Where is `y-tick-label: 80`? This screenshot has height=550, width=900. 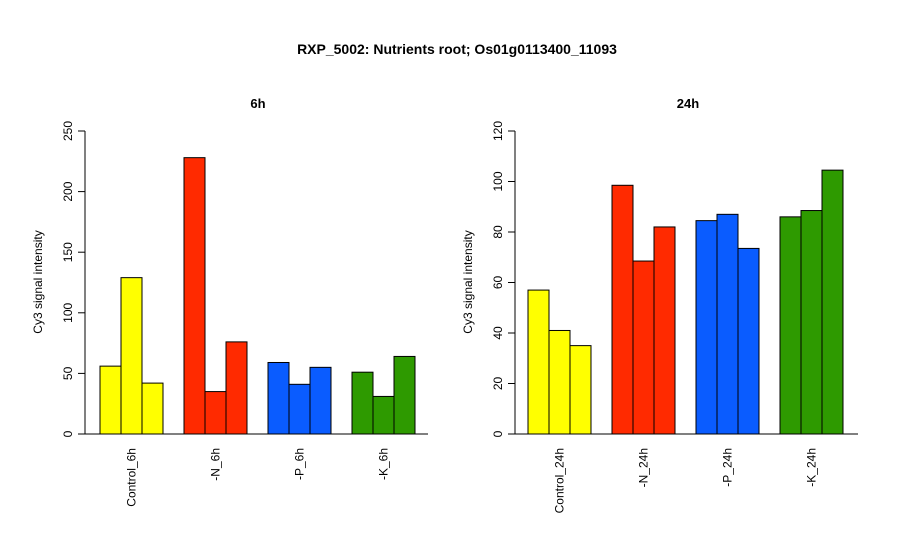
y-tick-label: 80 is located at coordinates (498, 232).